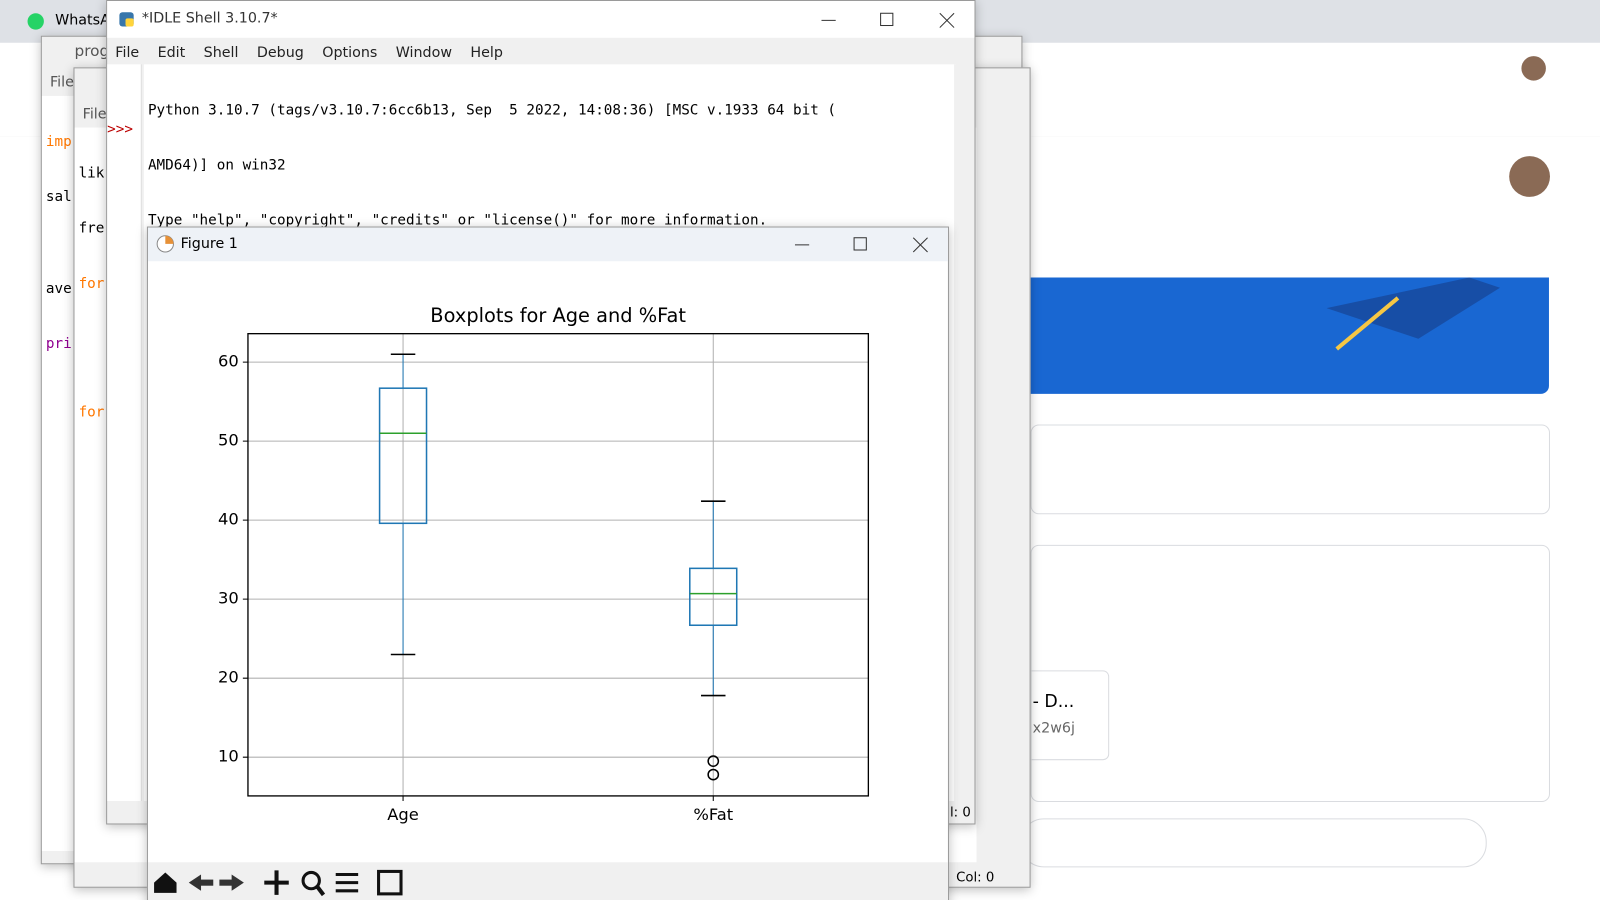 The height and width of the screenshot is (900, 1600). What do you see at coordinates (1529, 176) in the screenshot?
I see `avatar` at bounding box center [1529, 176].